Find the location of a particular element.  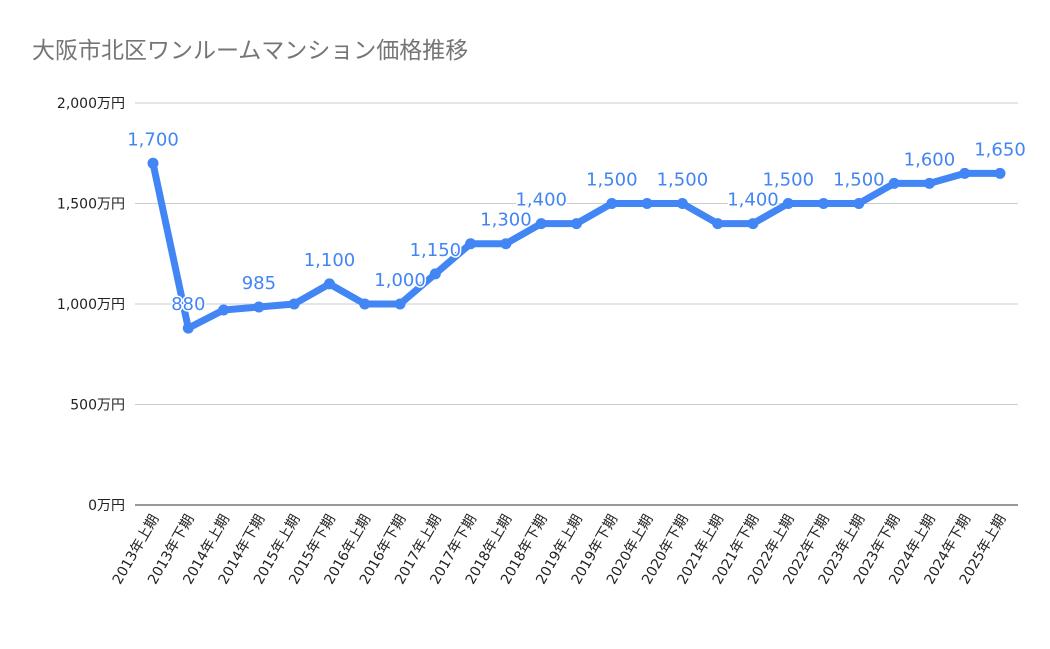

data-label: 1,700 is located at coordinates (153, 139).